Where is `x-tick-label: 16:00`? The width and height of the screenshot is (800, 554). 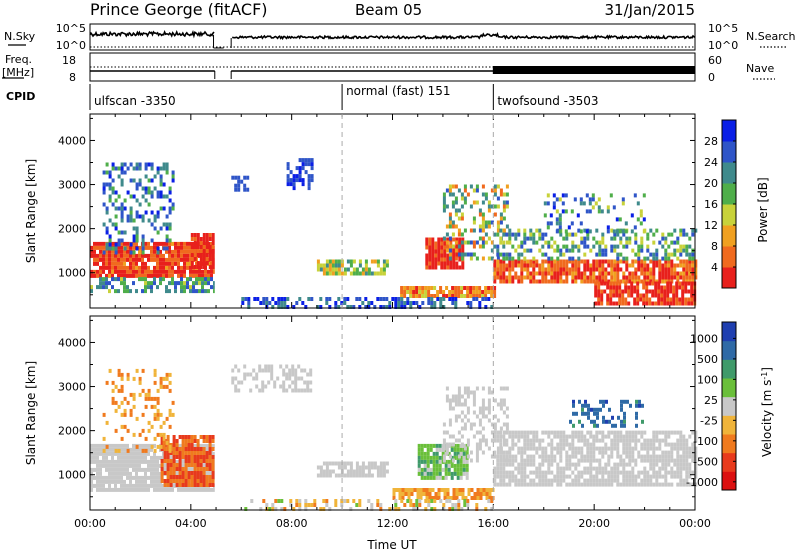
x-tick-label: 16:00 is located at coordinates (493, 523).